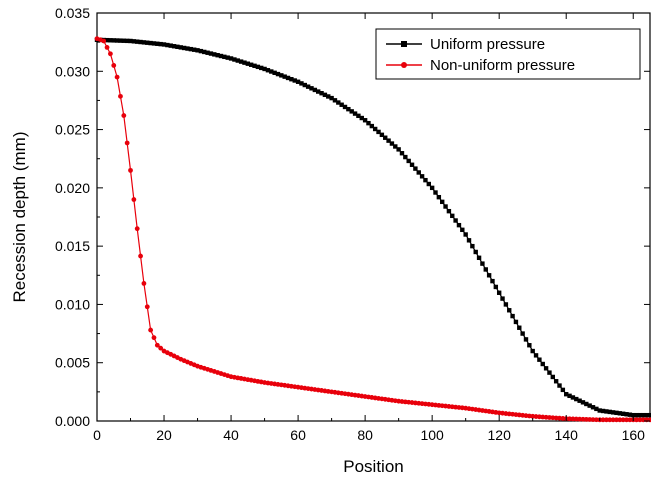 The width and height of the screenshot is (651, 481). I want to click on y-axis-title: Recession depth (mm), so click(19, 216).